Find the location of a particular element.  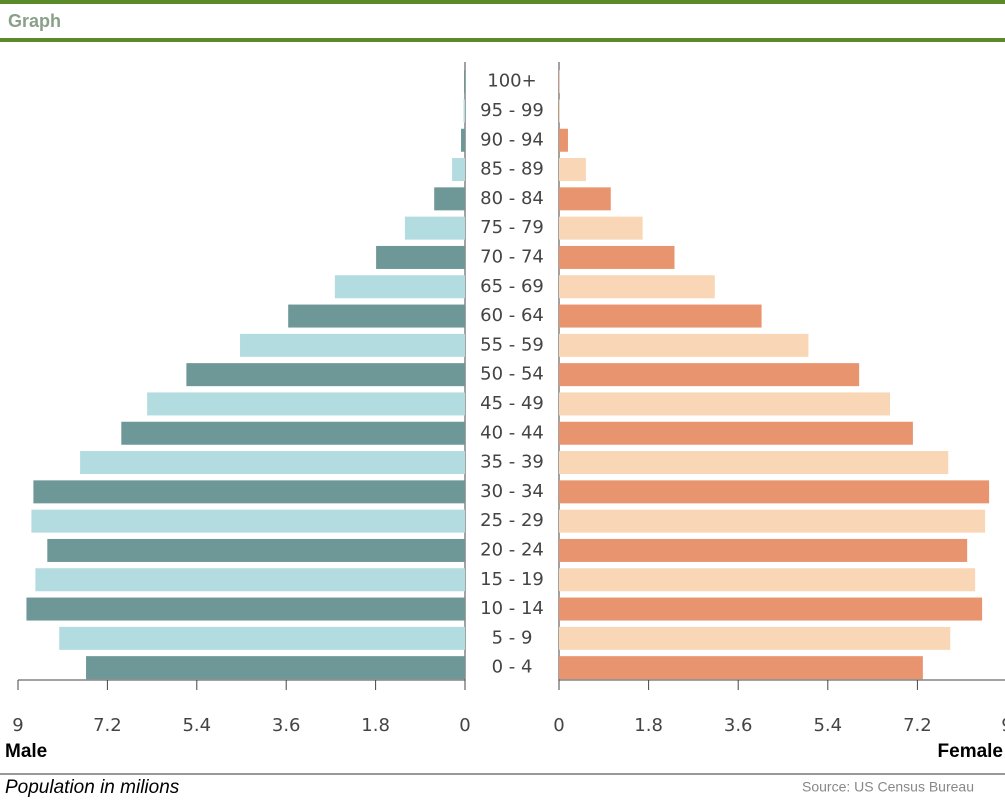

category-label: 45 - 49 is located at coordinates (512, 403).